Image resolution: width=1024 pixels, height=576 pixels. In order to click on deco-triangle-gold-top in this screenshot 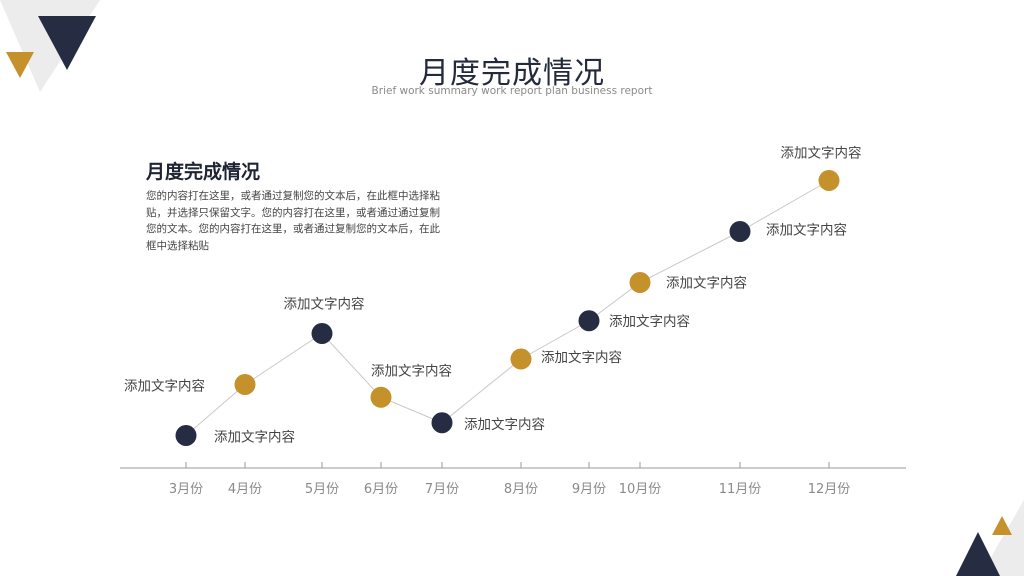, I will do `click(20, 65)`.